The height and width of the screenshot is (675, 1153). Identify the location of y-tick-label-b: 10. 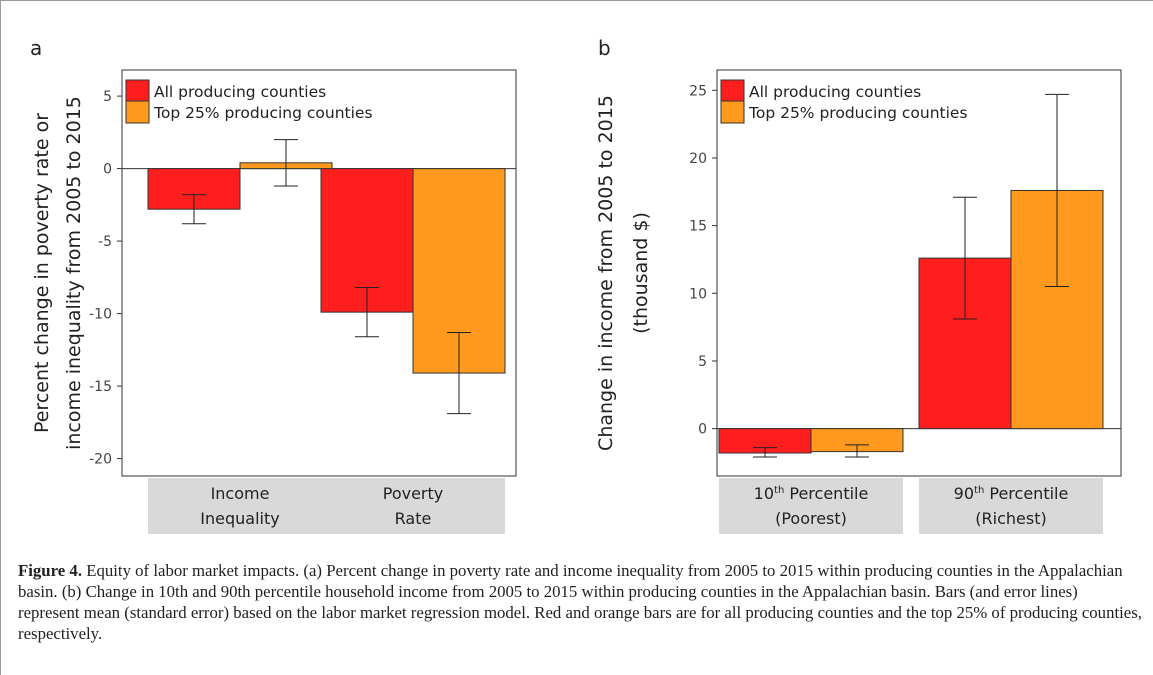
(698, 294).